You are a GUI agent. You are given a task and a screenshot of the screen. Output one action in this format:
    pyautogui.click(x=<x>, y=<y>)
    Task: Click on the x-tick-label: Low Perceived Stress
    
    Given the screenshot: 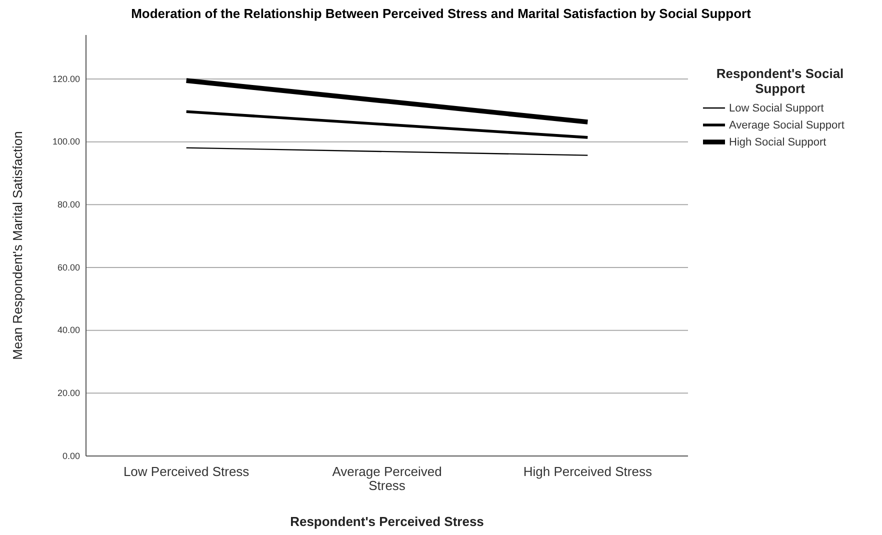 What is the action you would take?
    pyautogui.click(x=186, y=471)
    